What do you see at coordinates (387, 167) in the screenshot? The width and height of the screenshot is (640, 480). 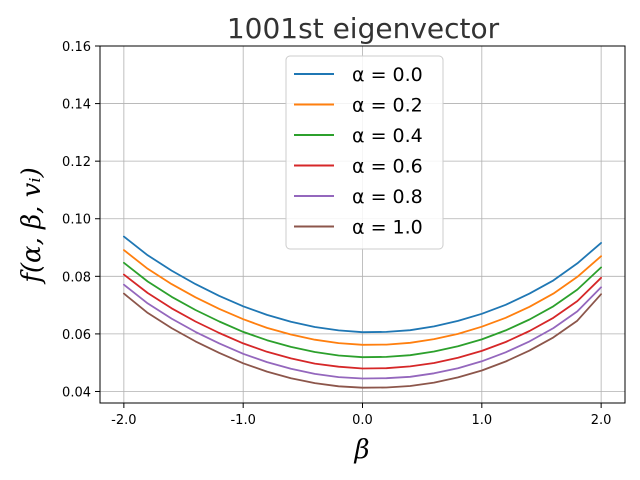 I see `legend-label-3: α = 0.6` at bounding box center [387, 167].